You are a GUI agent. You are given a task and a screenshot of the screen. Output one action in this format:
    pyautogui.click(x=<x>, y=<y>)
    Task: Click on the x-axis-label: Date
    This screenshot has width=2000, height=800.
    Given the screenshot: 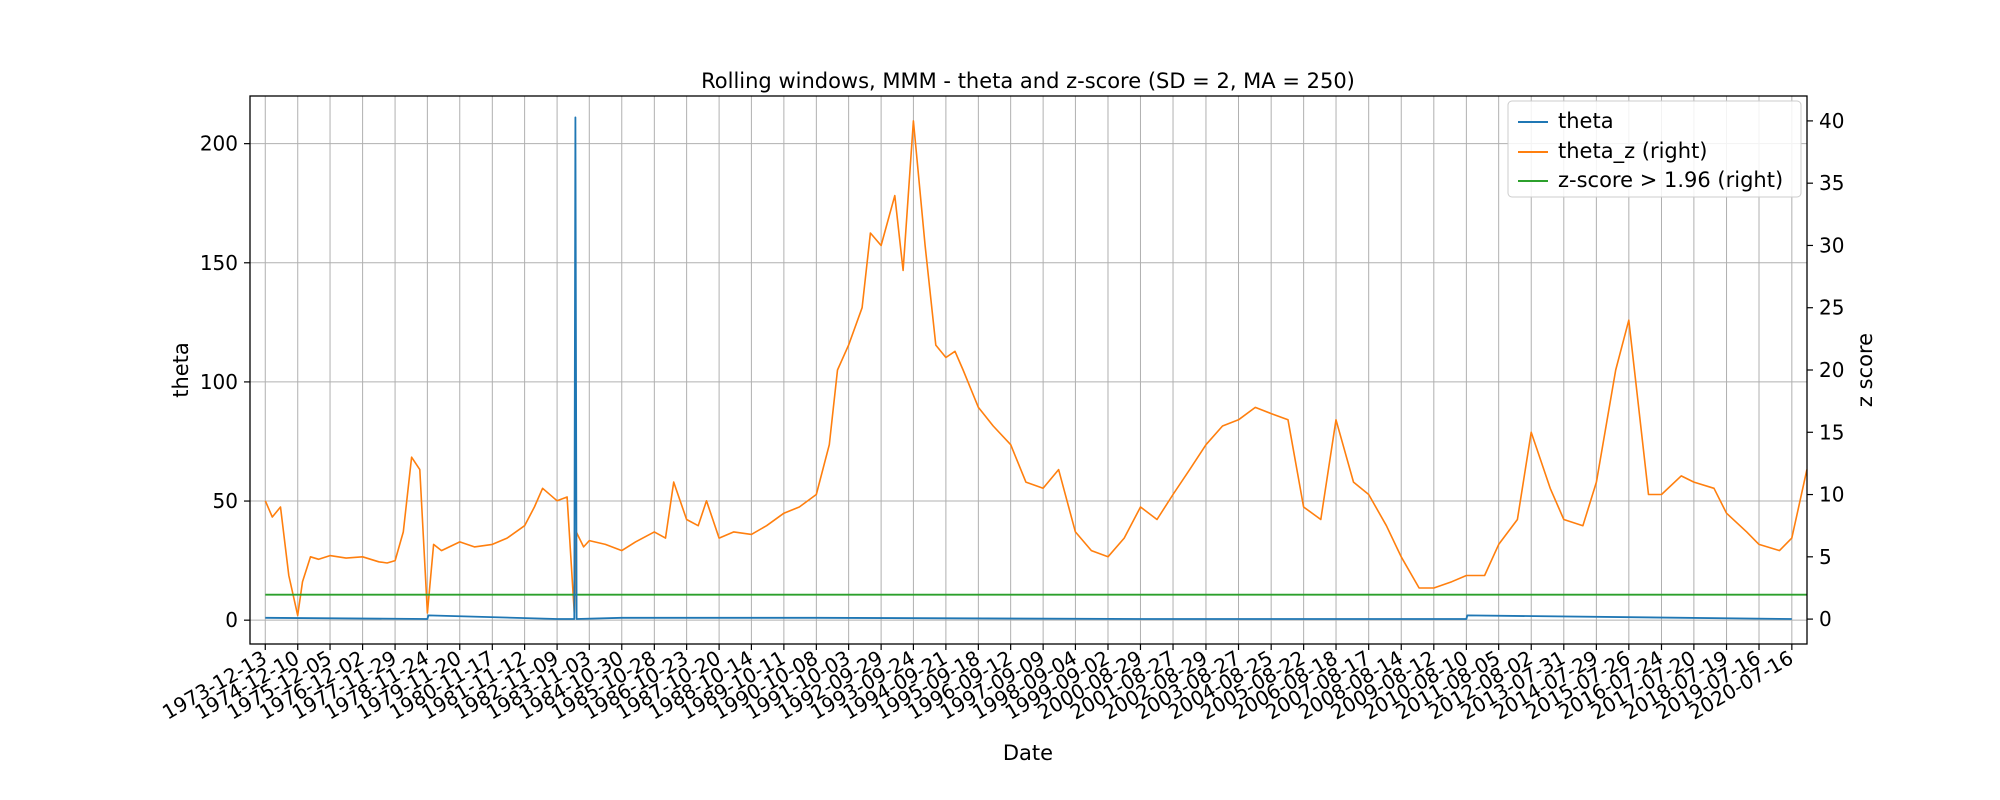 What is the action you would take?
    pyautogui.click(x=1028, y=753)
    